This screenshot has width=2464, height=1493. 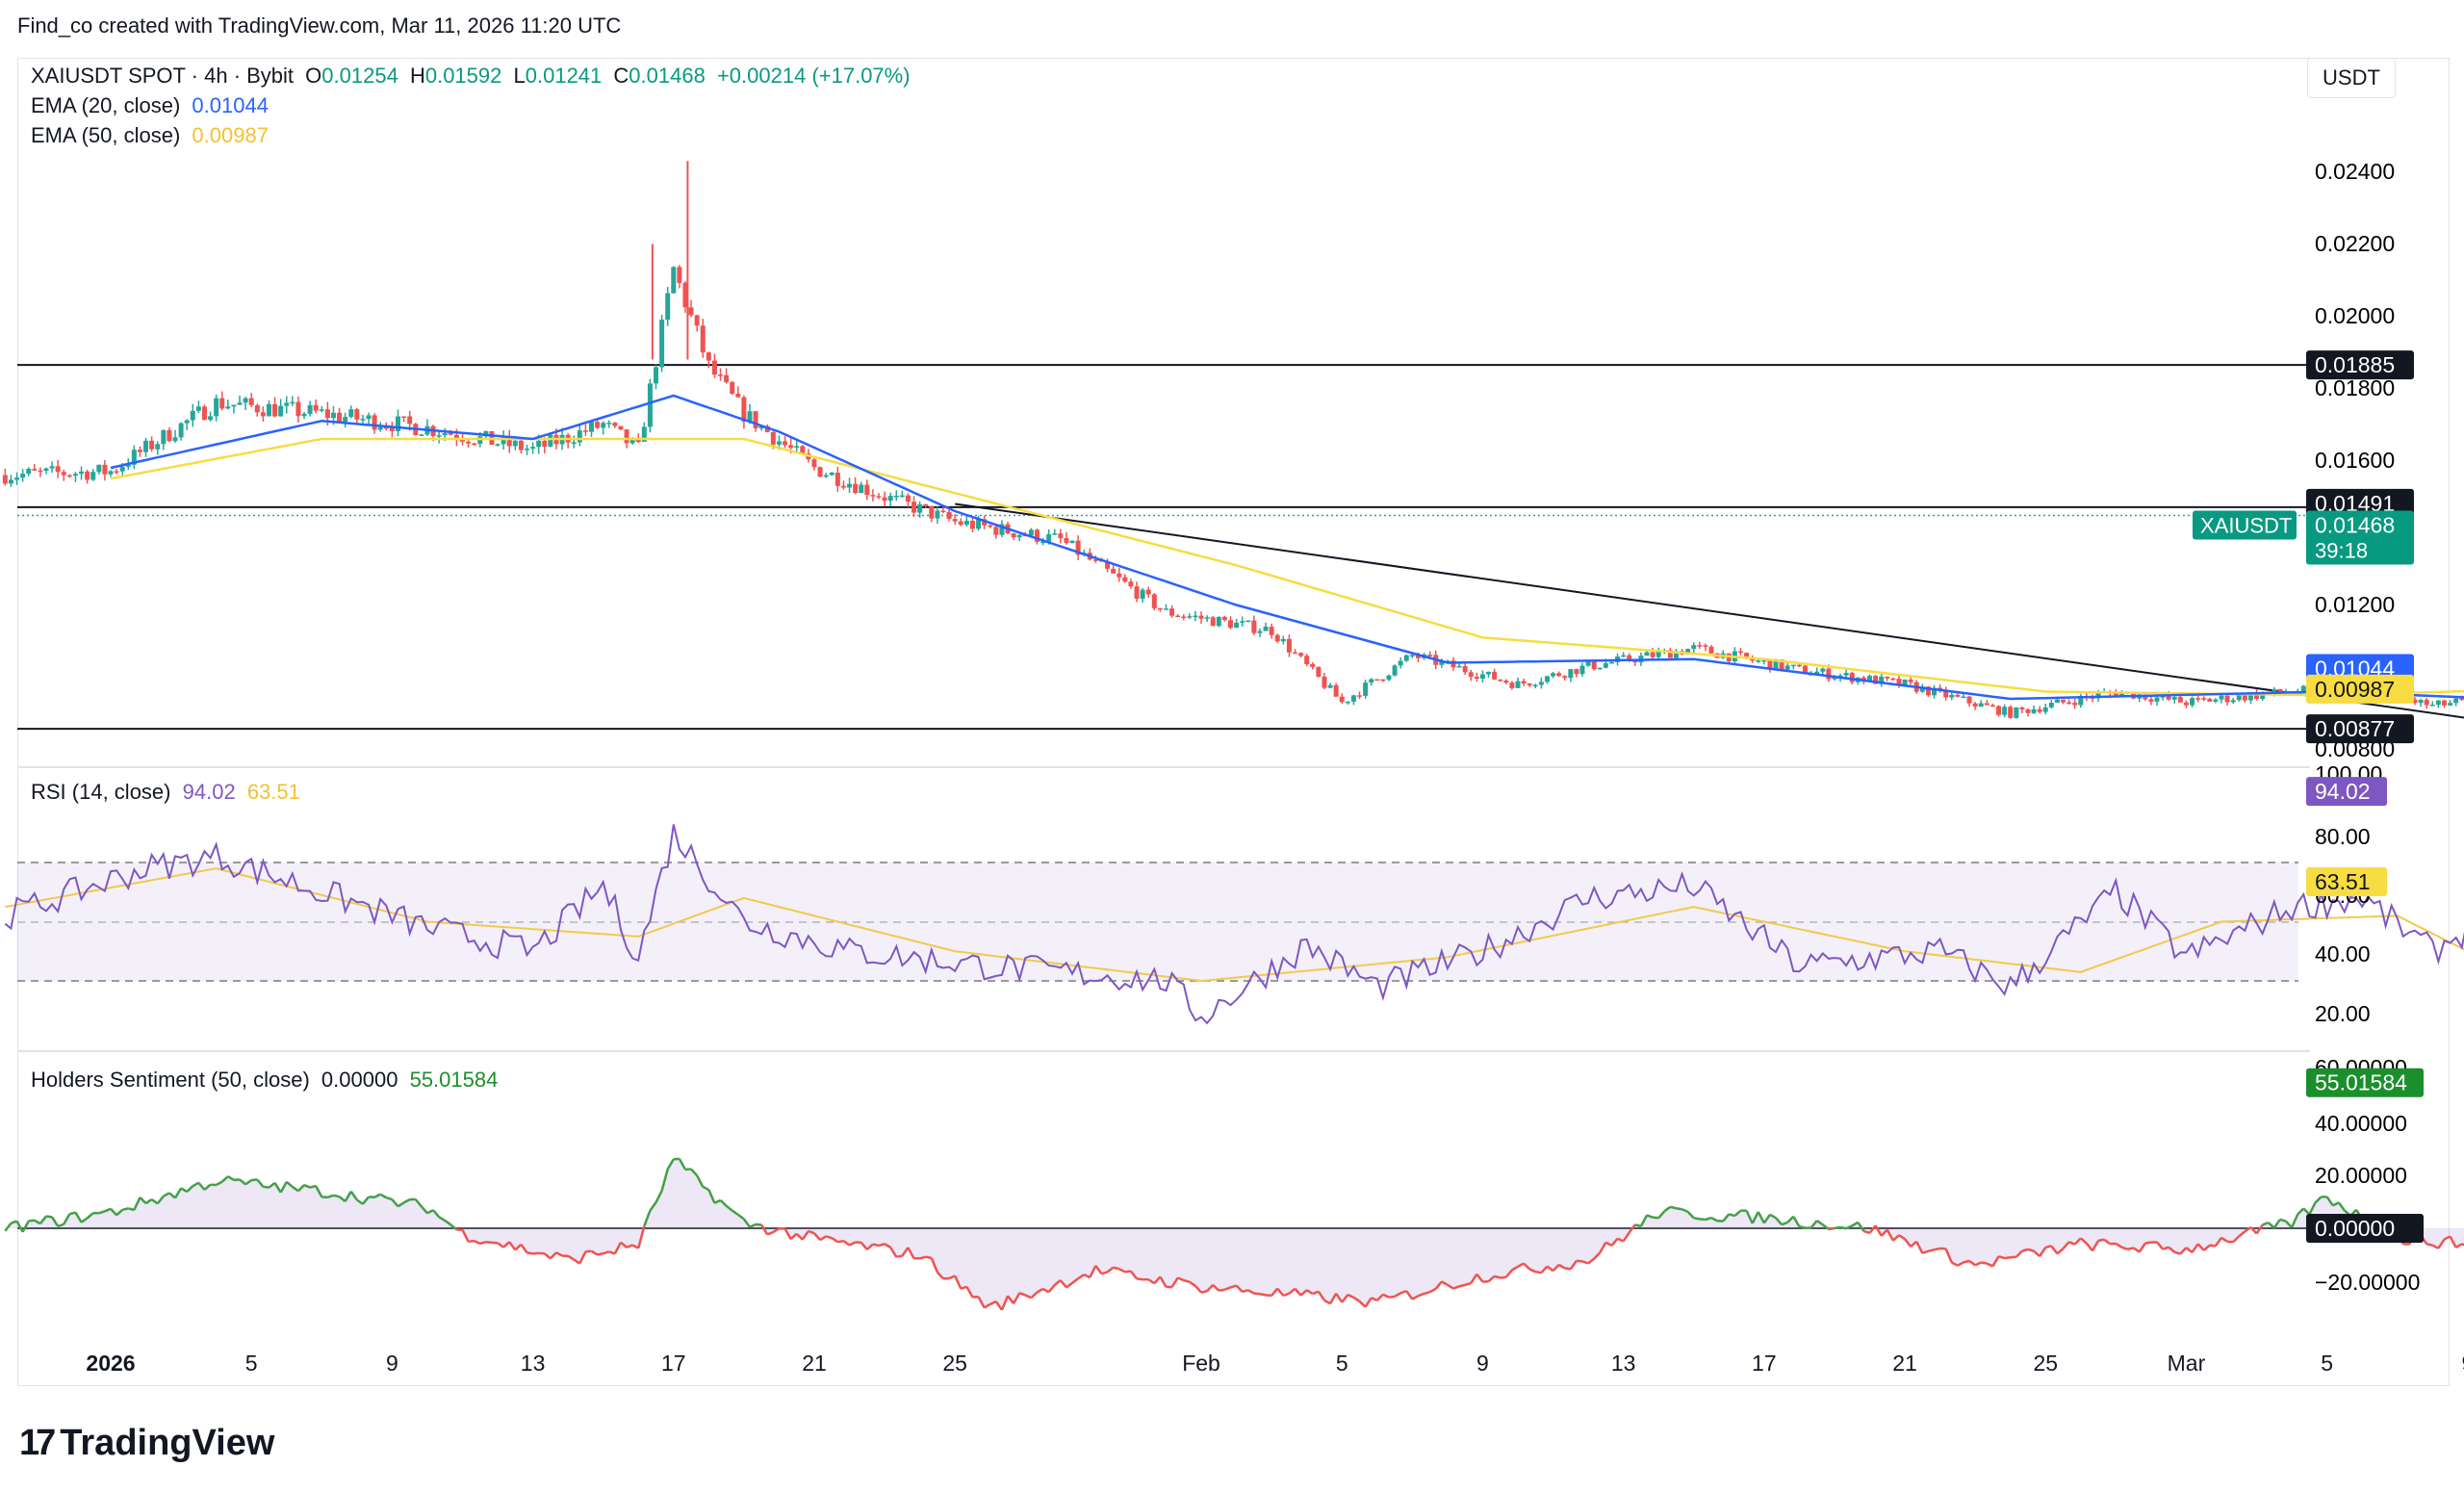 I want to click on time-axis: 20265913172125Feb5913172125Mar591317212, so click(x=1275, y=1363).